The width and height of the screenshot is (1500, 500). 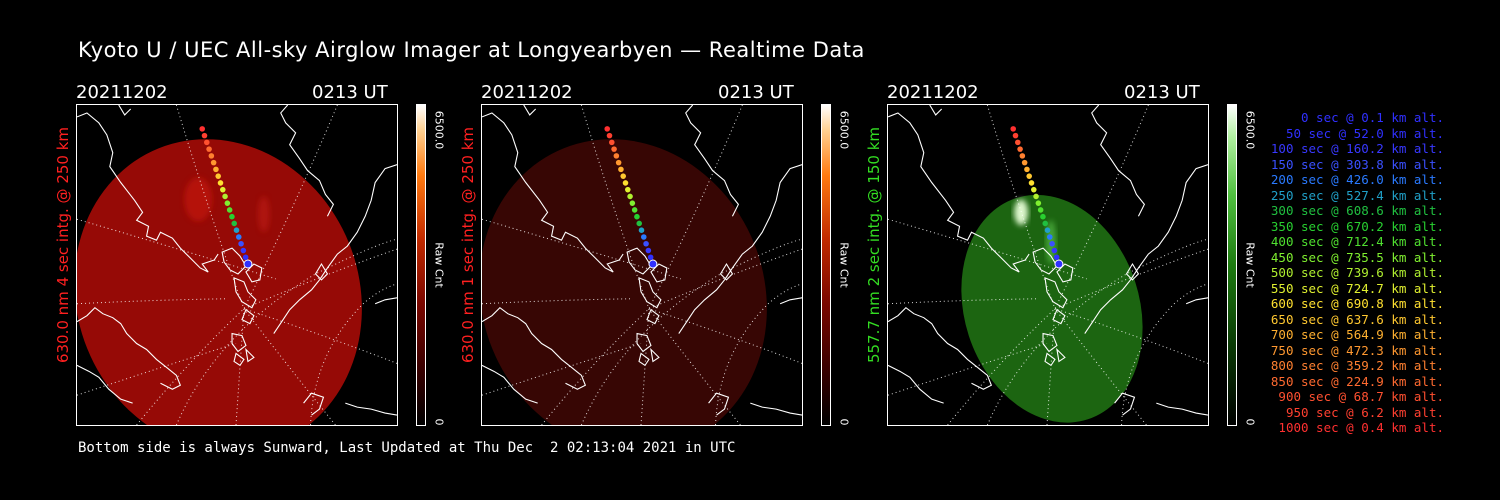 What do you see at coordinates (874, 245) in the screenshot?
I see `panel-ylabel: 557.7 nm 2 sec intg. @ 150 km` at bounding box center [874, 245].